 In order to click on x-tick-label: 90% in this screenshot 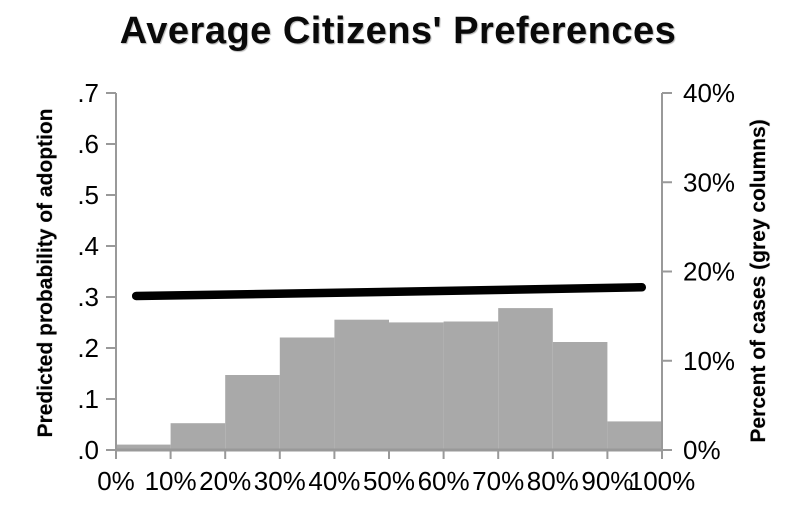, I will do `click(607, 481)`.